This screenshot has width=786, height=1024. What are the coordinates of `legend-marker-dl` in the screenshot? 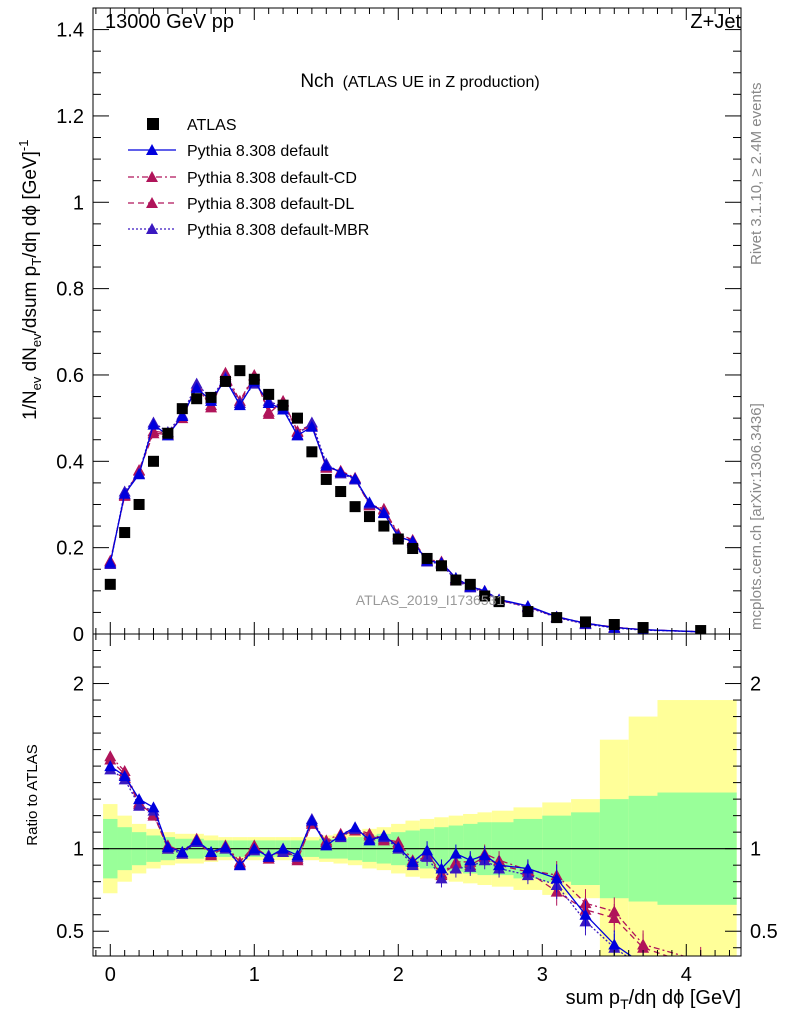 It's located at (152, 202).